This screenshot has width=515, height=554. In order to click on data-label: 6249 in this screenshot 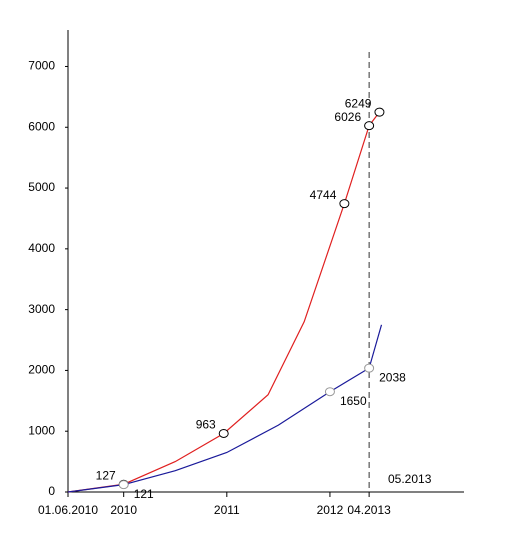, I will do `click(358, 103)`.